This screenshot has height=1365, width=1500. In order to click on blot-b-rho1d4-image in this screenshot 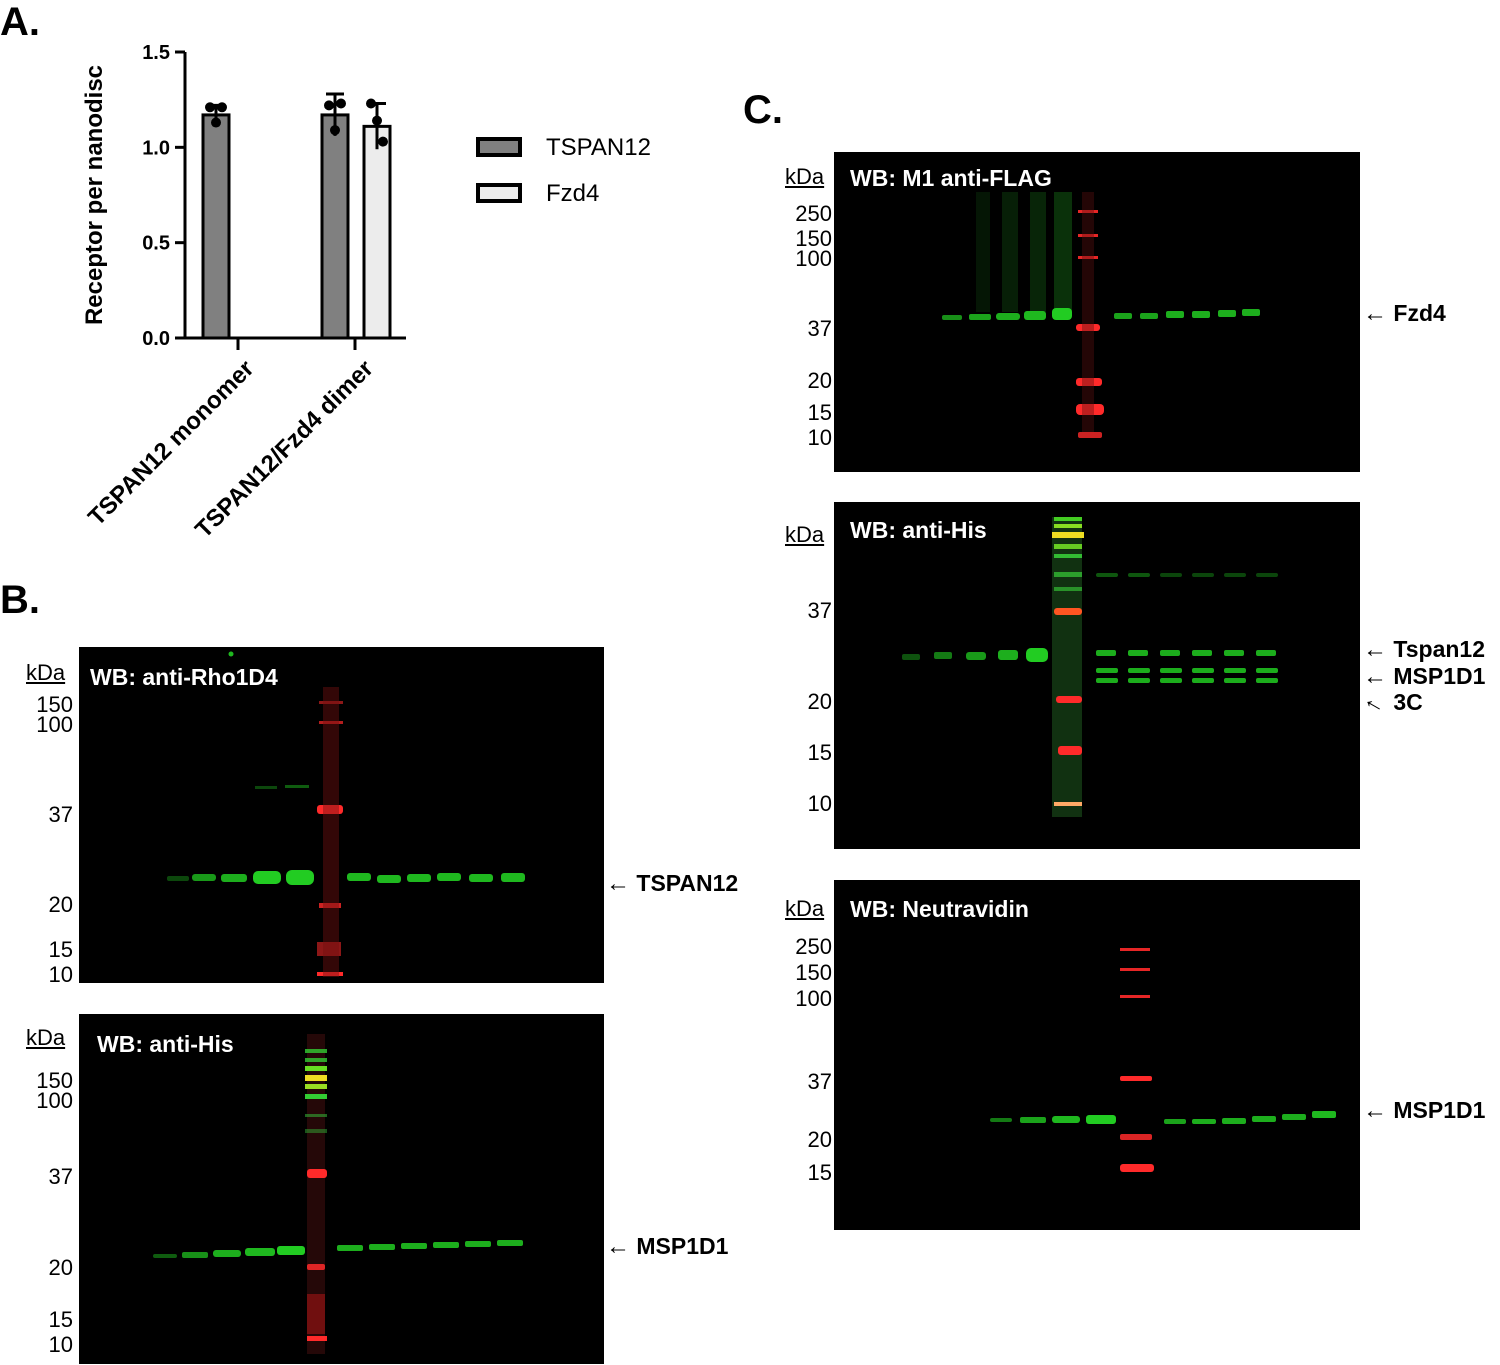, I will do `click(346, 814)`.